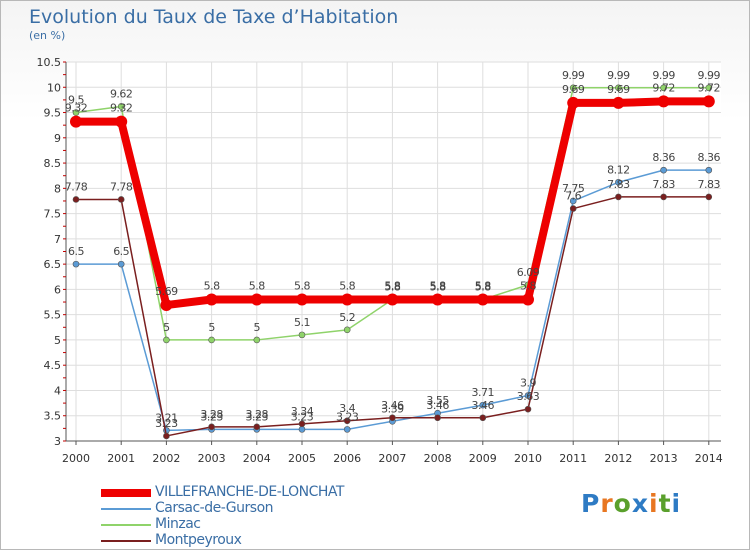  What do you see at coordinates (347, 317) in the screenshot?
I see `data-label: 5.2` at bounding box center [347, 317].